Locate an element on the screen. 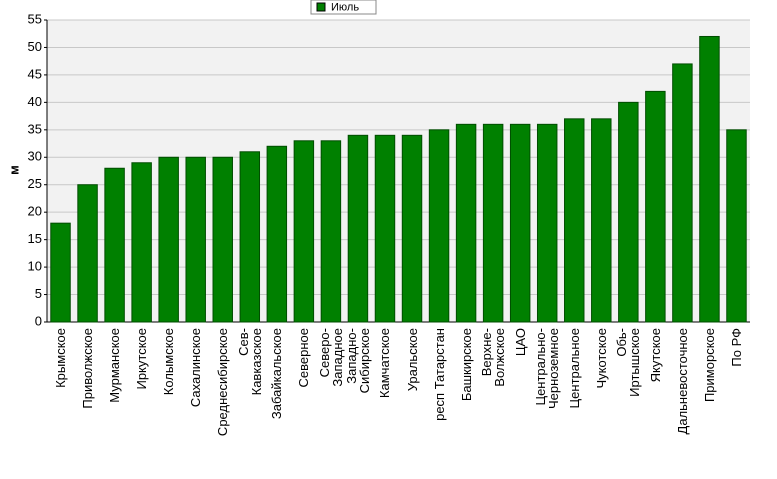 This screenshot has width=777, height=479. x-tick-label: Сев- Кавказское is located at coordinates (249, 362).